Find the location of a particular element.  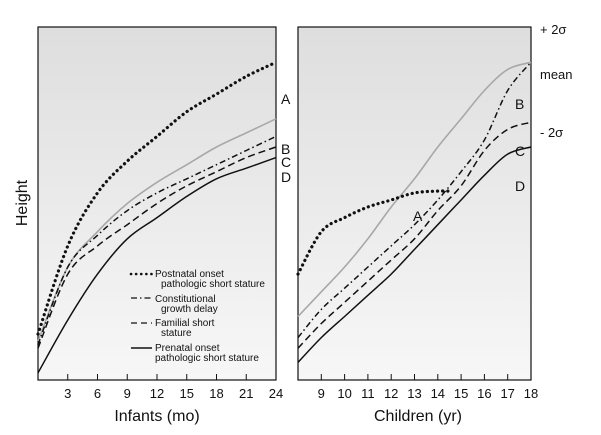

x-tick-label: 17 is located at coordinates (507, 393).